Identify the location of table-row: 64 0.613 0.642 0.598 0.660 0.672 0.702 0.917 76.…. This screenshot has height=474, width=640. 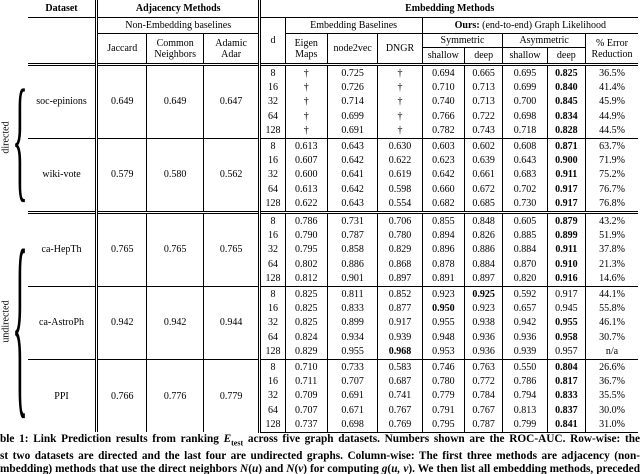
(333, 189).